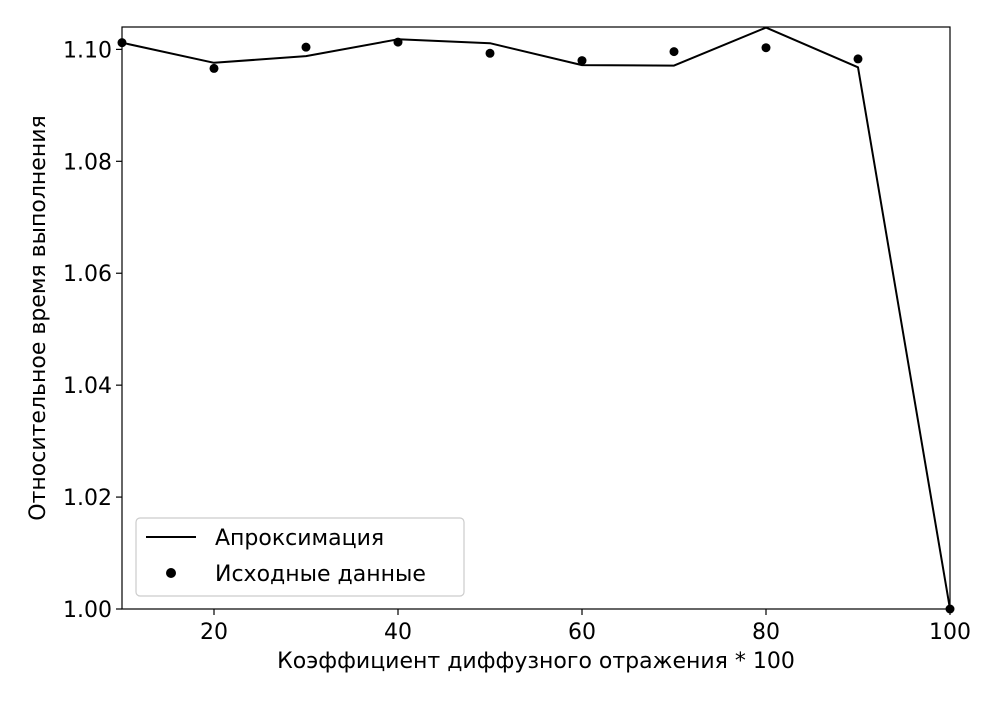 This screenshot has height=704, width=1000. Describe the element at coordinates (950, 632) in the screenshot. I see `x-tick-label: 100` at that location.